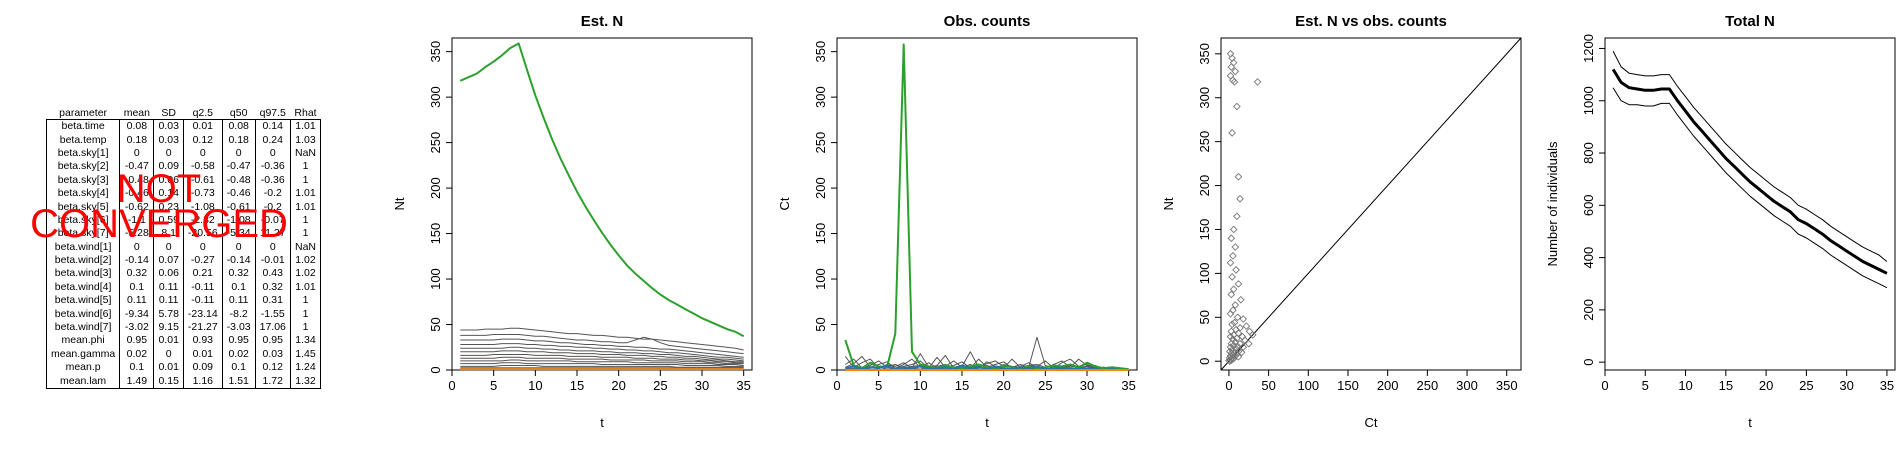 Image resolution: width=1900 pixels, height=450 pixels. Describe the element at coordinates (137, 140) in the screenshot. I see `value-cell: 0.18` at that location.